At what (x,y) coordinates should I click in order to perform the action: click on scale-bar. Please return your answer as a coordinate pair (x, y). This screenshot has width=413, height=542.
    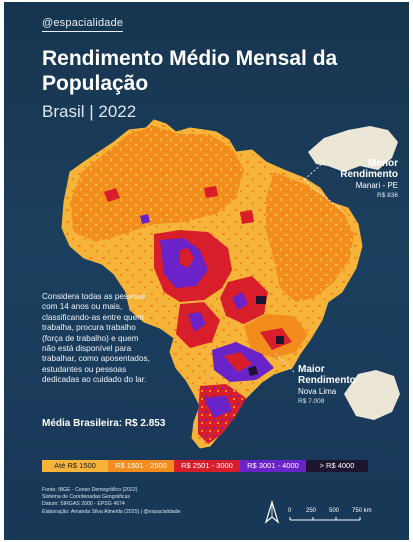
    Looking at the image, I should click on (325, 519).